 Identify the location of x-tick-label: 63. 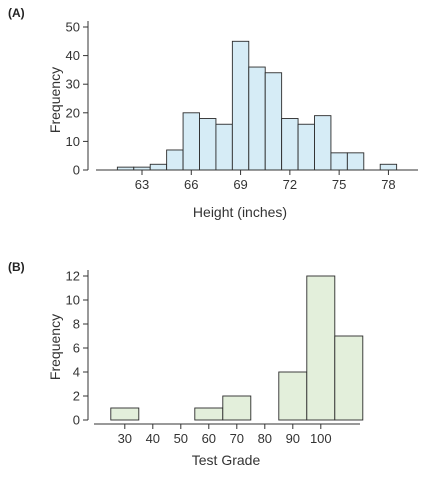
(142, 184).